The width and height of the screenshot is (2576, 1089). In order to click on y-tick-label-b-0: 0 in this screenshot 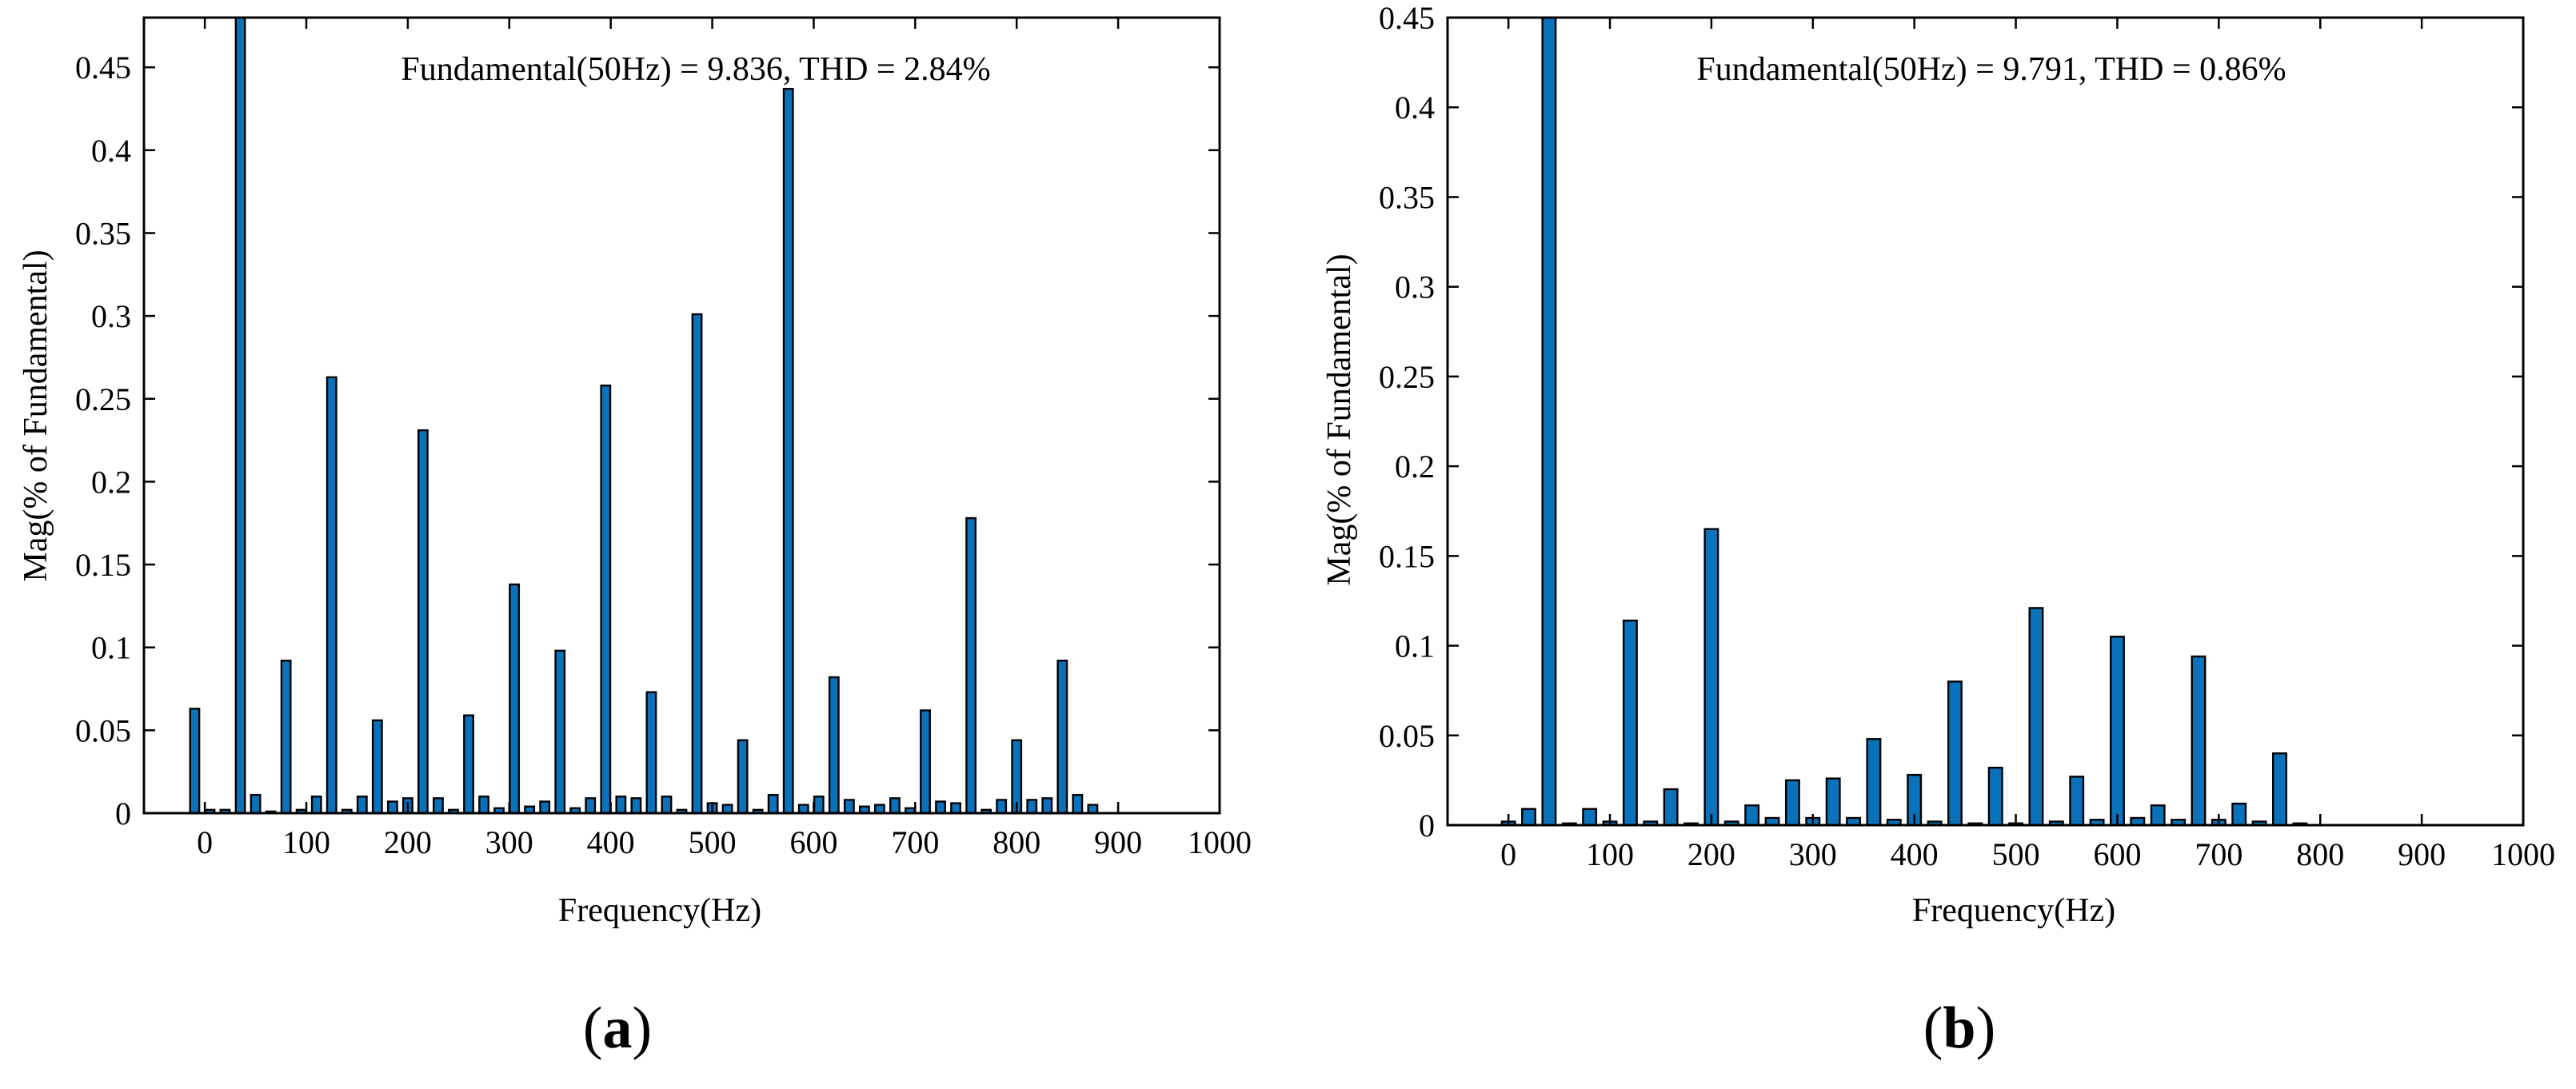, I will do `click(1427, 826)`.